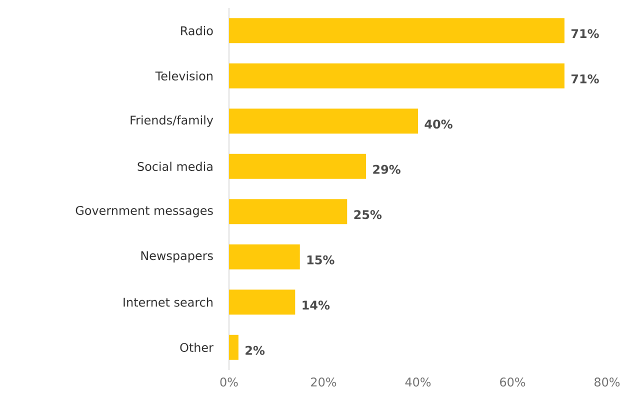 This screenshot has width=628, height=406. What do you see at coordinates (229, 382) in the screenshot?
I see `x-tick-label: 0%` at bounding box center [229, 382].